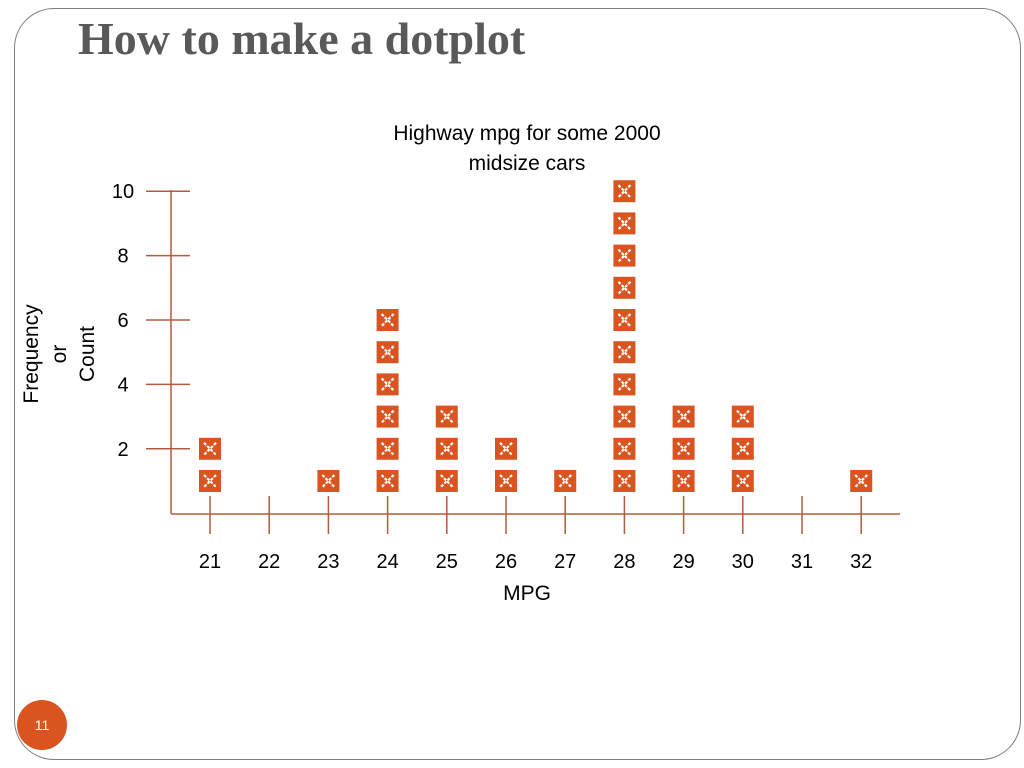 The image size is (1024, 768). Describe the element at coordinates (42, 725) in the screenshot. I see `page-number-badge: 11` at that location.